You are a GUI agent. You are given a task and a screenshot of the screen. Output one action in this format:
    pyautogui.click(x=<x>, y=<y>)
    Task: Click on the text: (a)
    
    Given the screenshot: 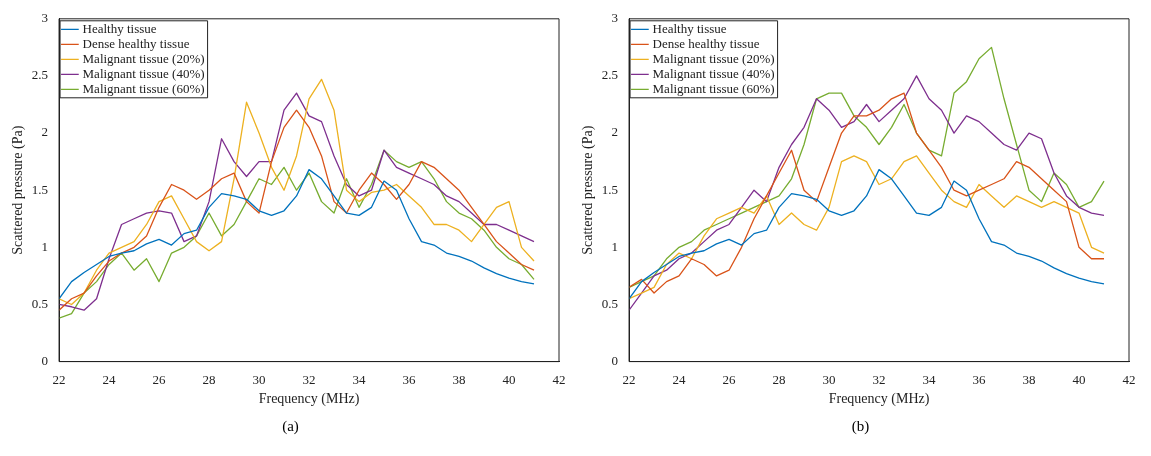 What is the action you would take?
    pyautogui.click(x=290, y=426)
    